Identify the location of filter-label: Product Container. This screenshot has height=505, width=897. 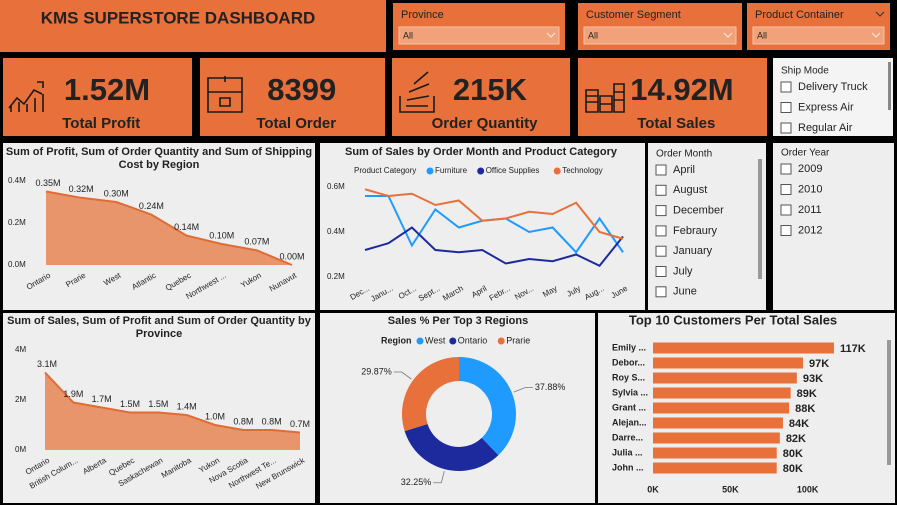
(799, 15).